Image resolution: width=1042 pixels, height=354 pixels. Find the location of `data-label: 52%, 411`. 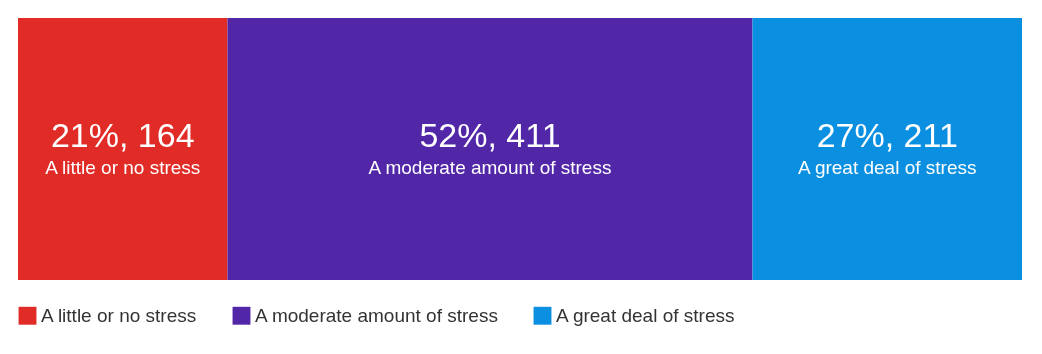

data-label: 52%, 411 is located at coordinates (490, 135).